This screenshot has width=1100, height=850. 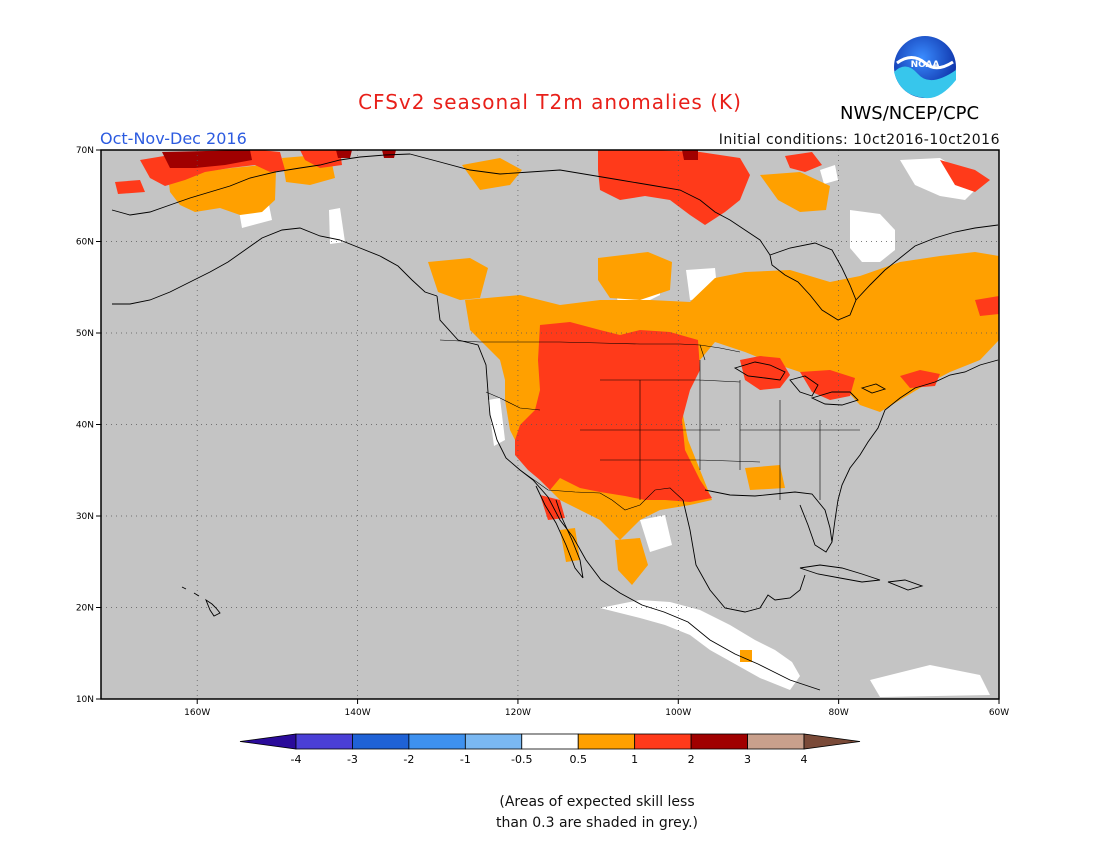 I want to click on baja-coastline, so click(x=559, y=532).